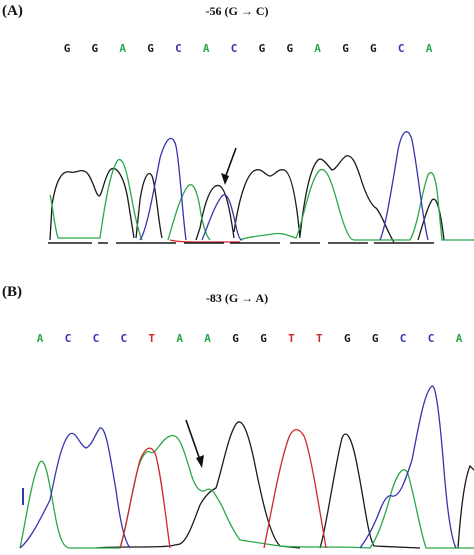 Image resolution: width=474 pixels, height=555 pixels. I want to click on trace-a, so click(261, 200).